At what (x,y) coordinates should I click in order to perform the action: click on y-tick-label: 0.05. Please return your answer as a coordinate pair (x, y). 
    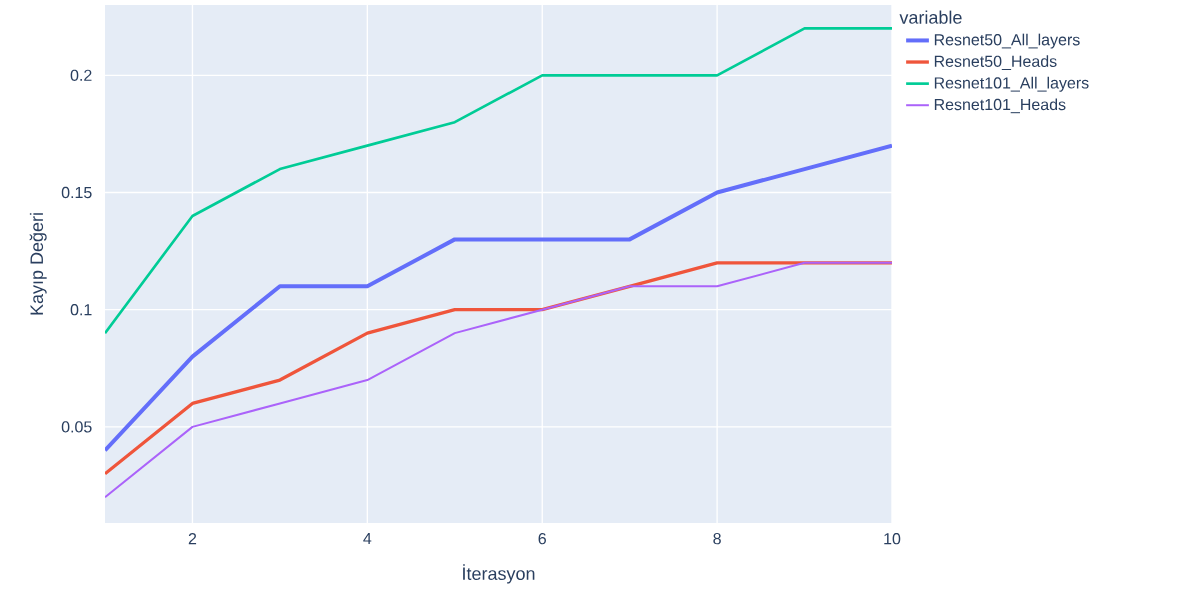
    Looking at the image, I should click on (76, 427).